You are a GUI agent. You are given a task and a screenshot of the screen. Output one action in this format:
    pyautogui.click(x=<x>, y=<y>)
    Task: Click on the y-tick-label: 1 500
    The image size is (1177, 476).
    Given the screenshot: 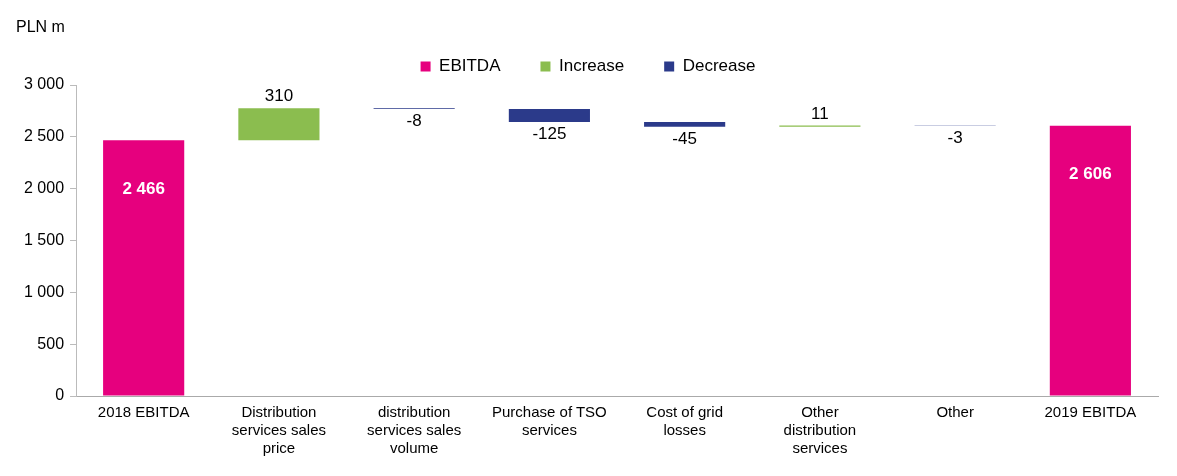 What is the action you would take?
    pyautogui.click(x=44, y=239)
    